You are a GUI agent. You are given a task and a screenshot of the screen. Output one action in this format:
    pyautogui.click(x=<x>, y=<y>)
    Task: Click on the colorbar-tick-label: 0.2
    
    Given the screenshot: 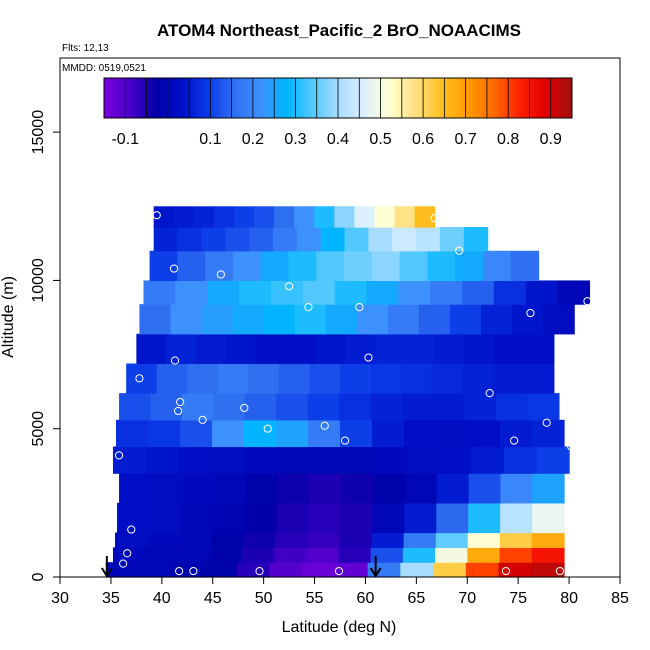 What is the action you would take?
    pyautogui.click(x=253, y=139)
    